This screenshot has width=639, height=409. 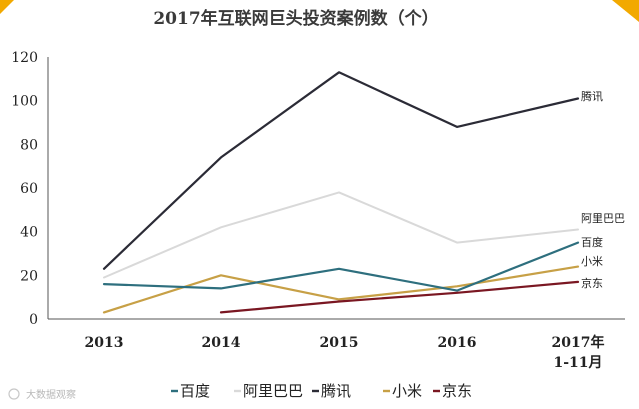 What do you see at coordinates (29, 233) in the screenshot?
I see `y-tick-label: 40` at bounding box center [29, 233].